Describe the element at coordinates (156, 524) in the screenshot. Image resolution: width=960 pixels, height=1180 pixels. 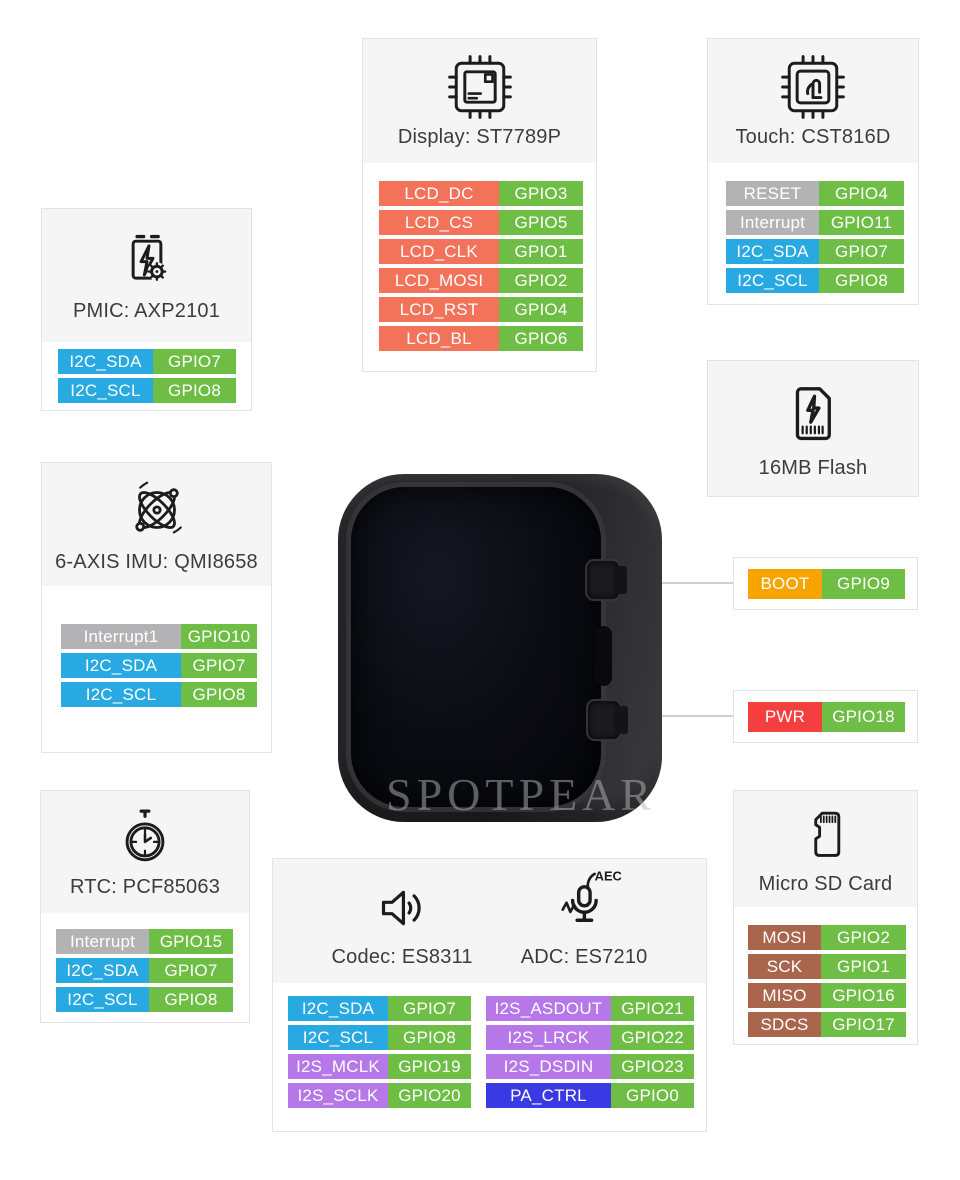
I see `imu-card-header: 6-AXIS IMU: QMI8658` at that location.